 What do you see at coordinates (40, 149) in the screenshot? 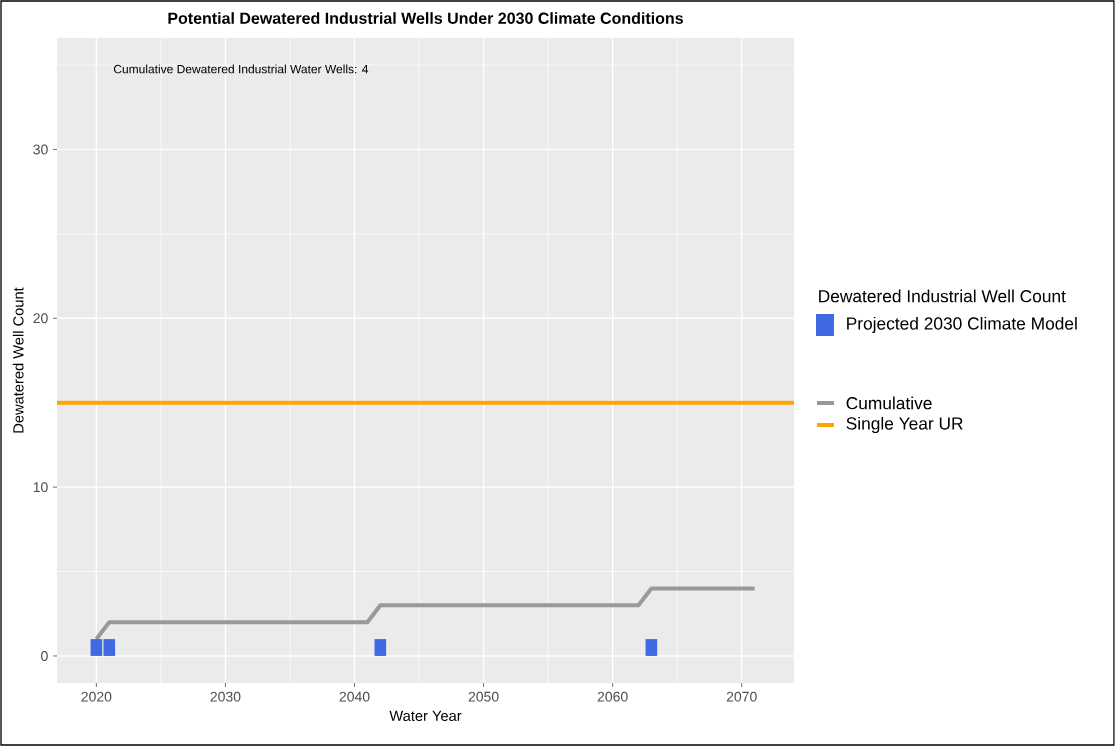
I see `y-tick-label: 30` at bounding box center [40, 149].